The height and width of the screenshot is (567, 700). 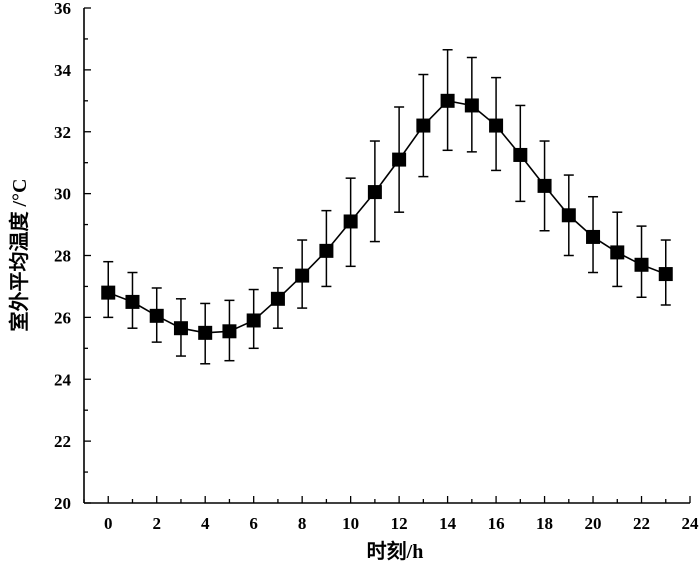 I want to click on x-tick-label: 6, so click(x=253, y=523).